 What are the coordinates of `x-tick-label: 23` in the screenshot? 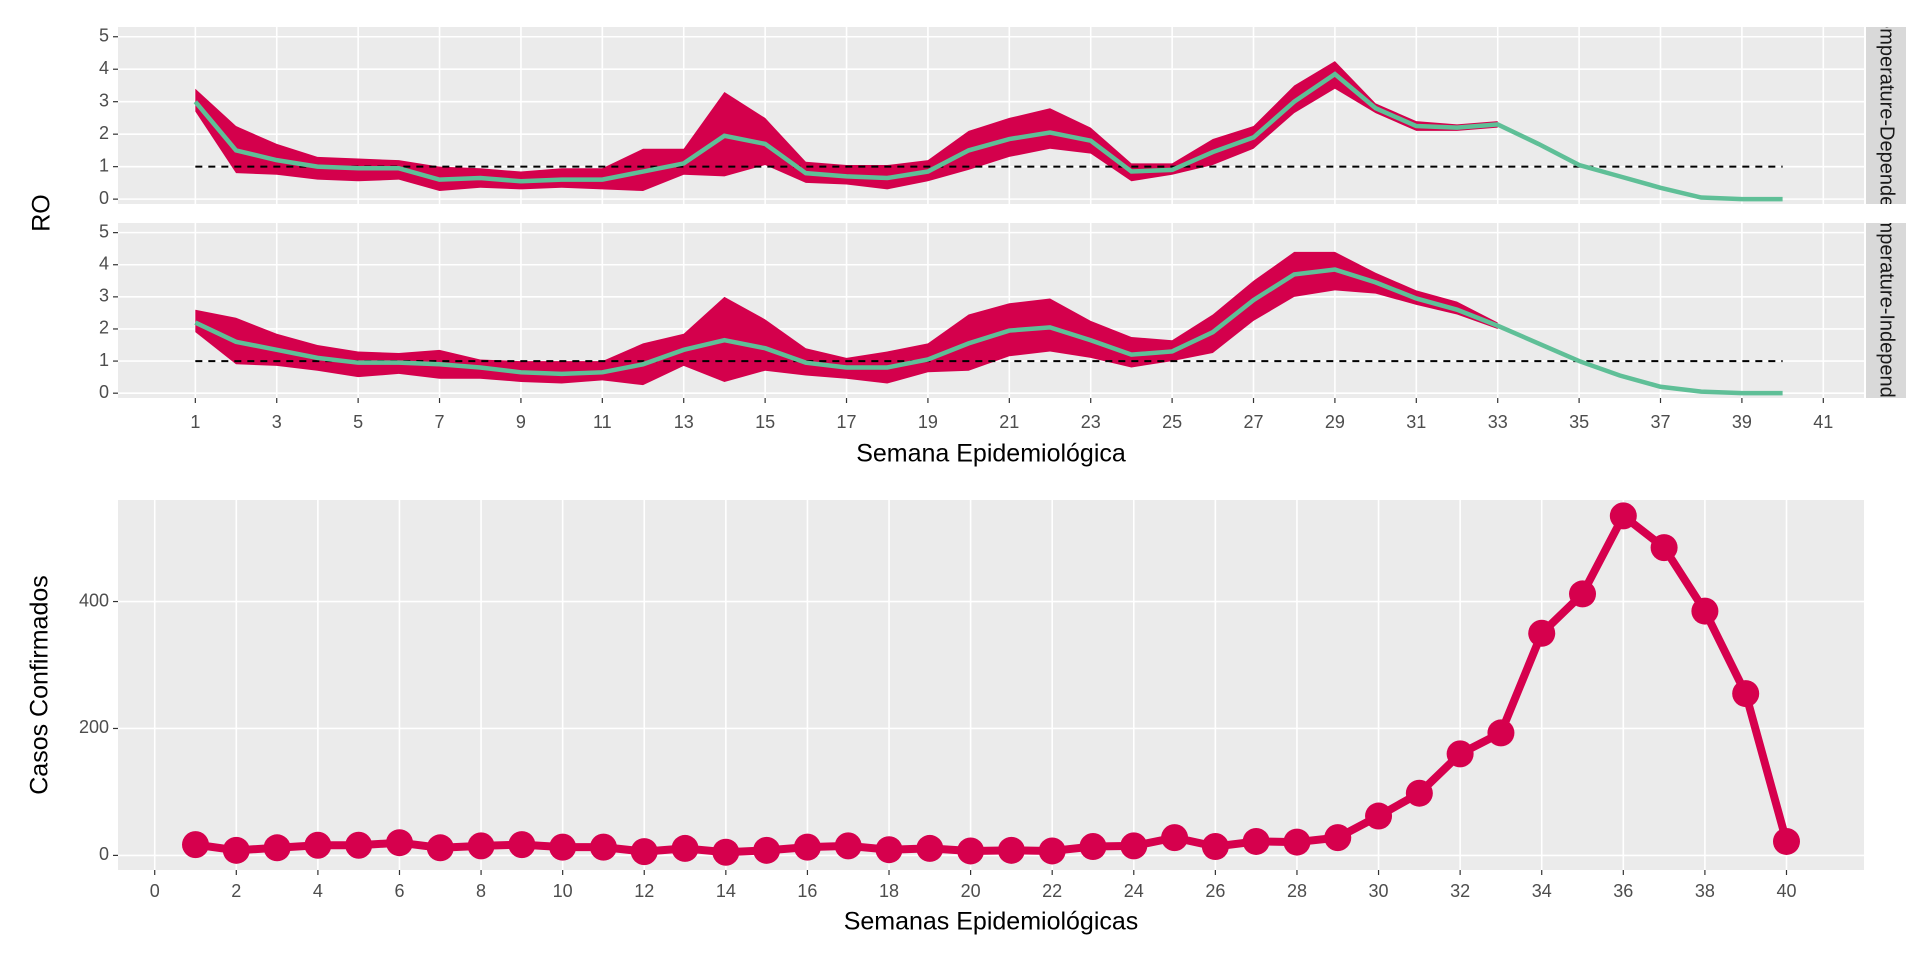 It's located at (1091, 422).